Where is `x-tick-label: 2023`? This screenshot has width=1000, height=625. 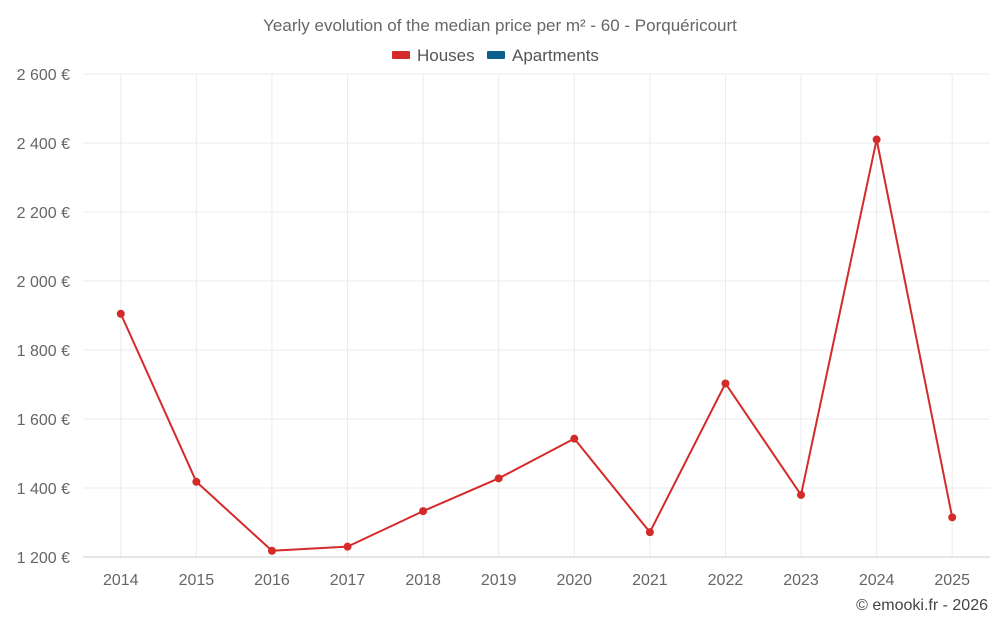 x-tick-label: 2023 is located at coordinates (801, 580).